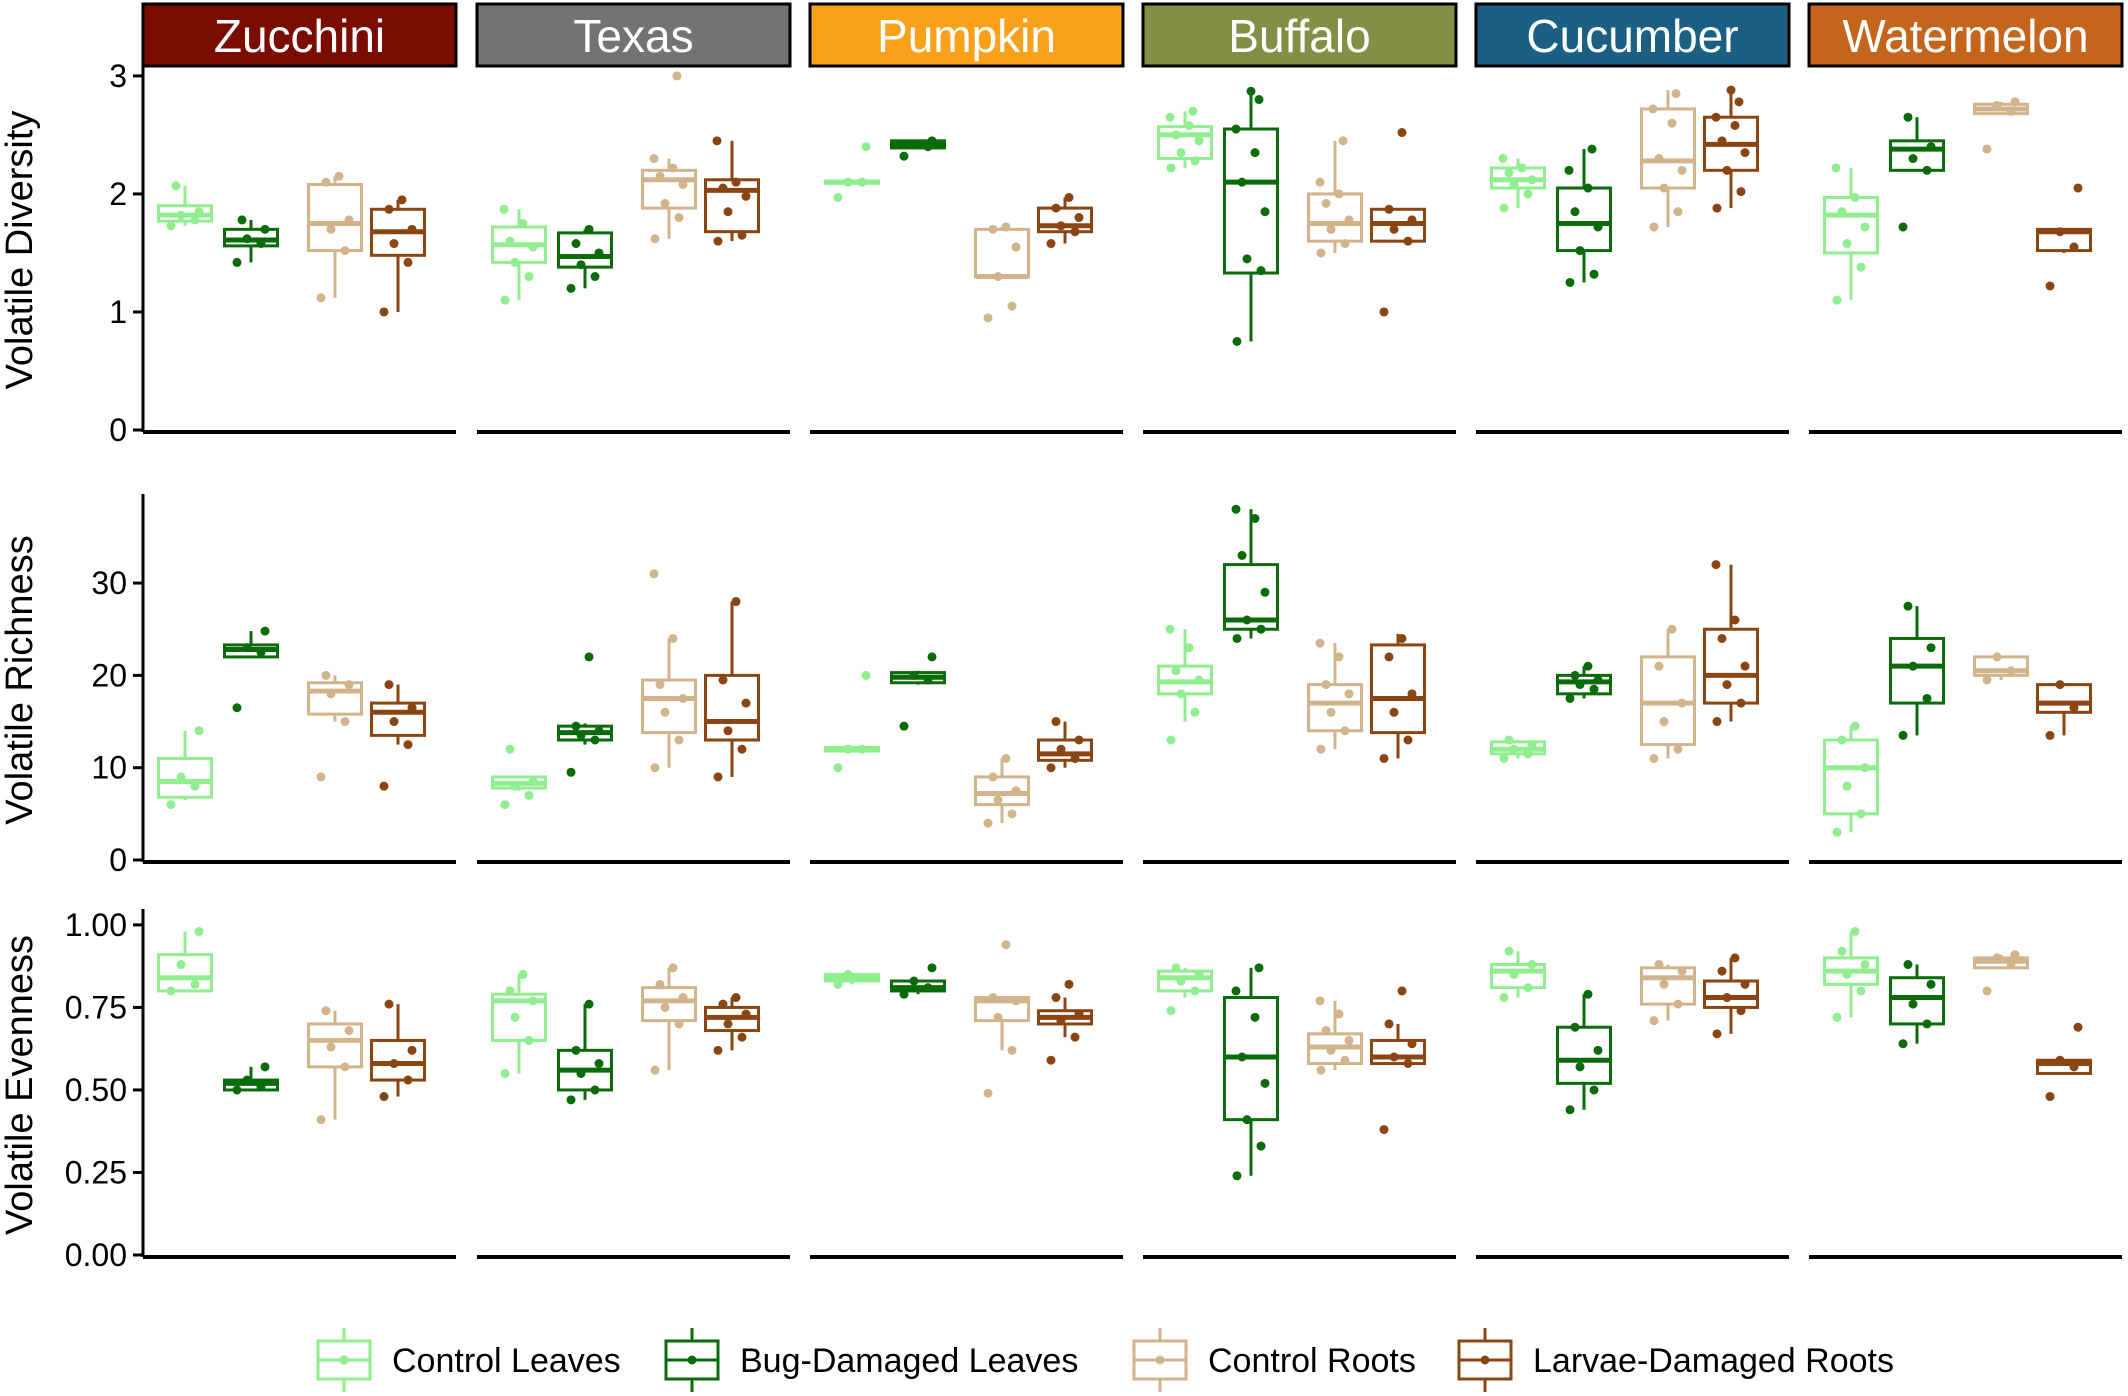  I want to click on facet-label: Watermelon, so click(1965, 36).